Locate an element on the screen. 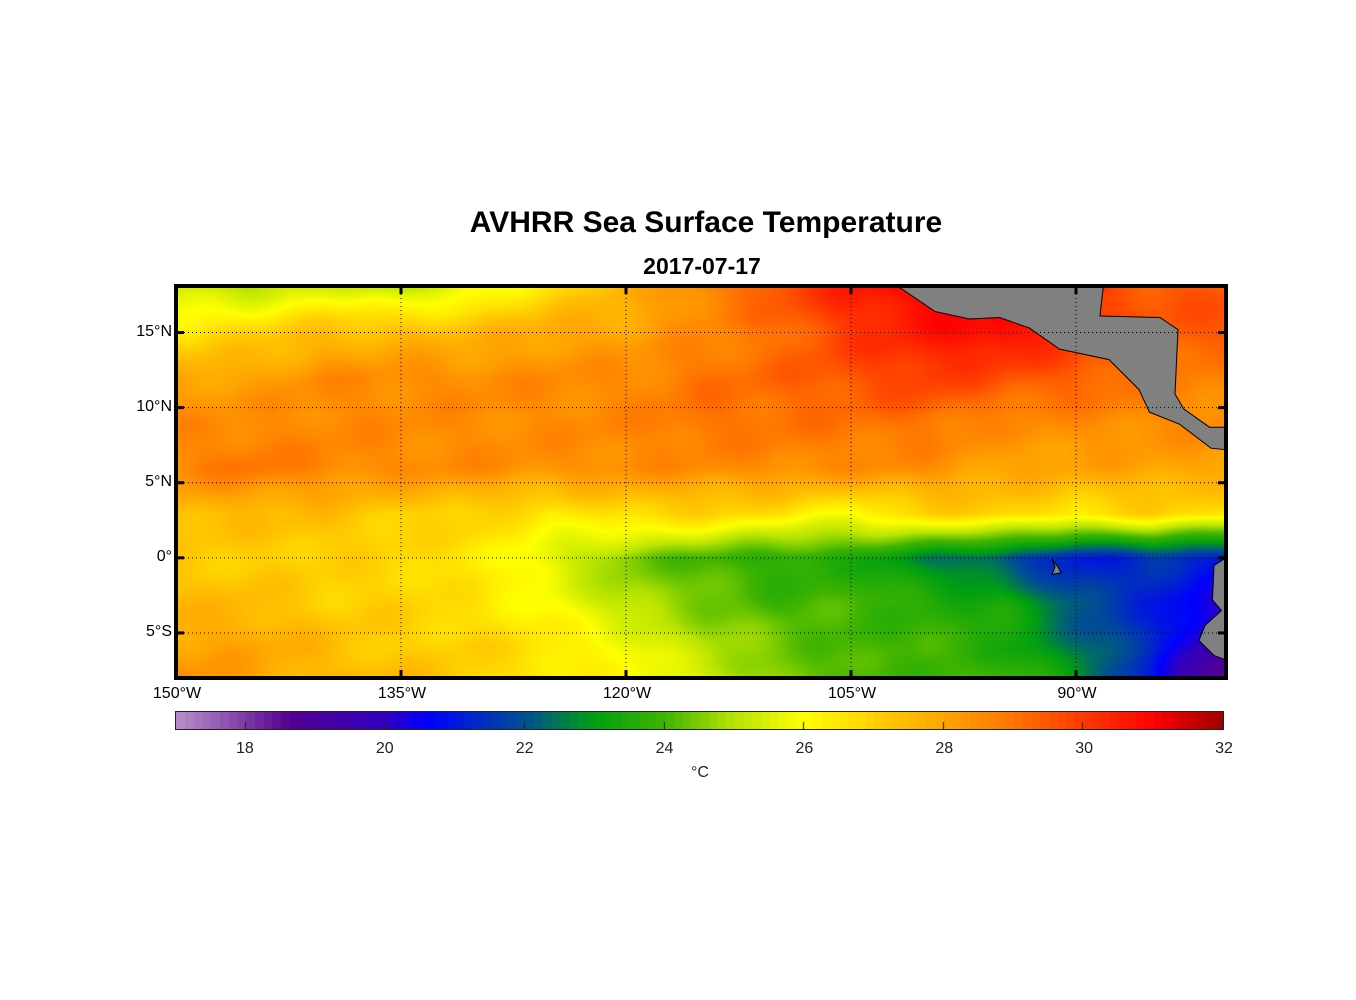  land-south-america is located at coordinates (1212, 608).